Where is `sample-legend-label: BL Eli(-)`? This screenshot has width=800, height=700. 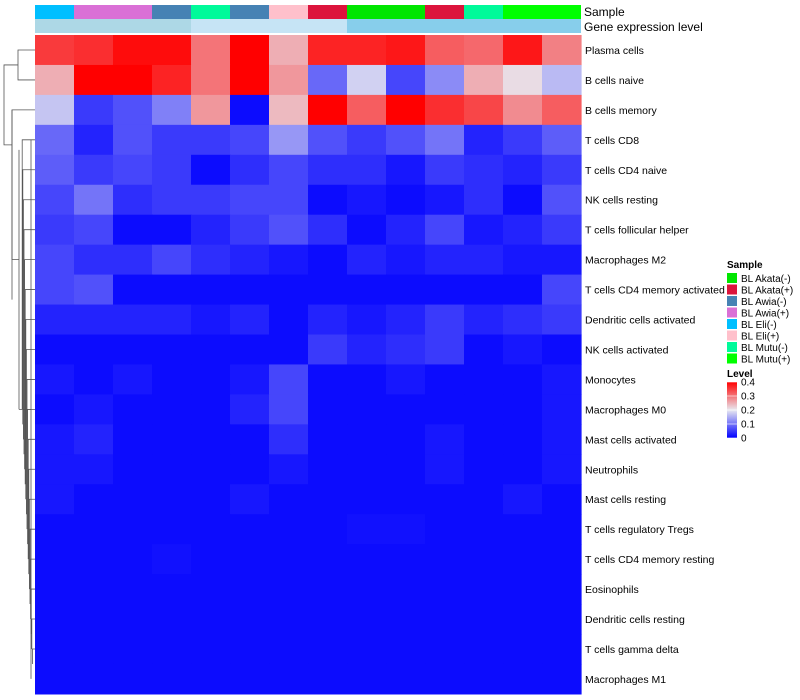
sample-legend-label: BL Eli(-) is located at coordinates (759, 325).